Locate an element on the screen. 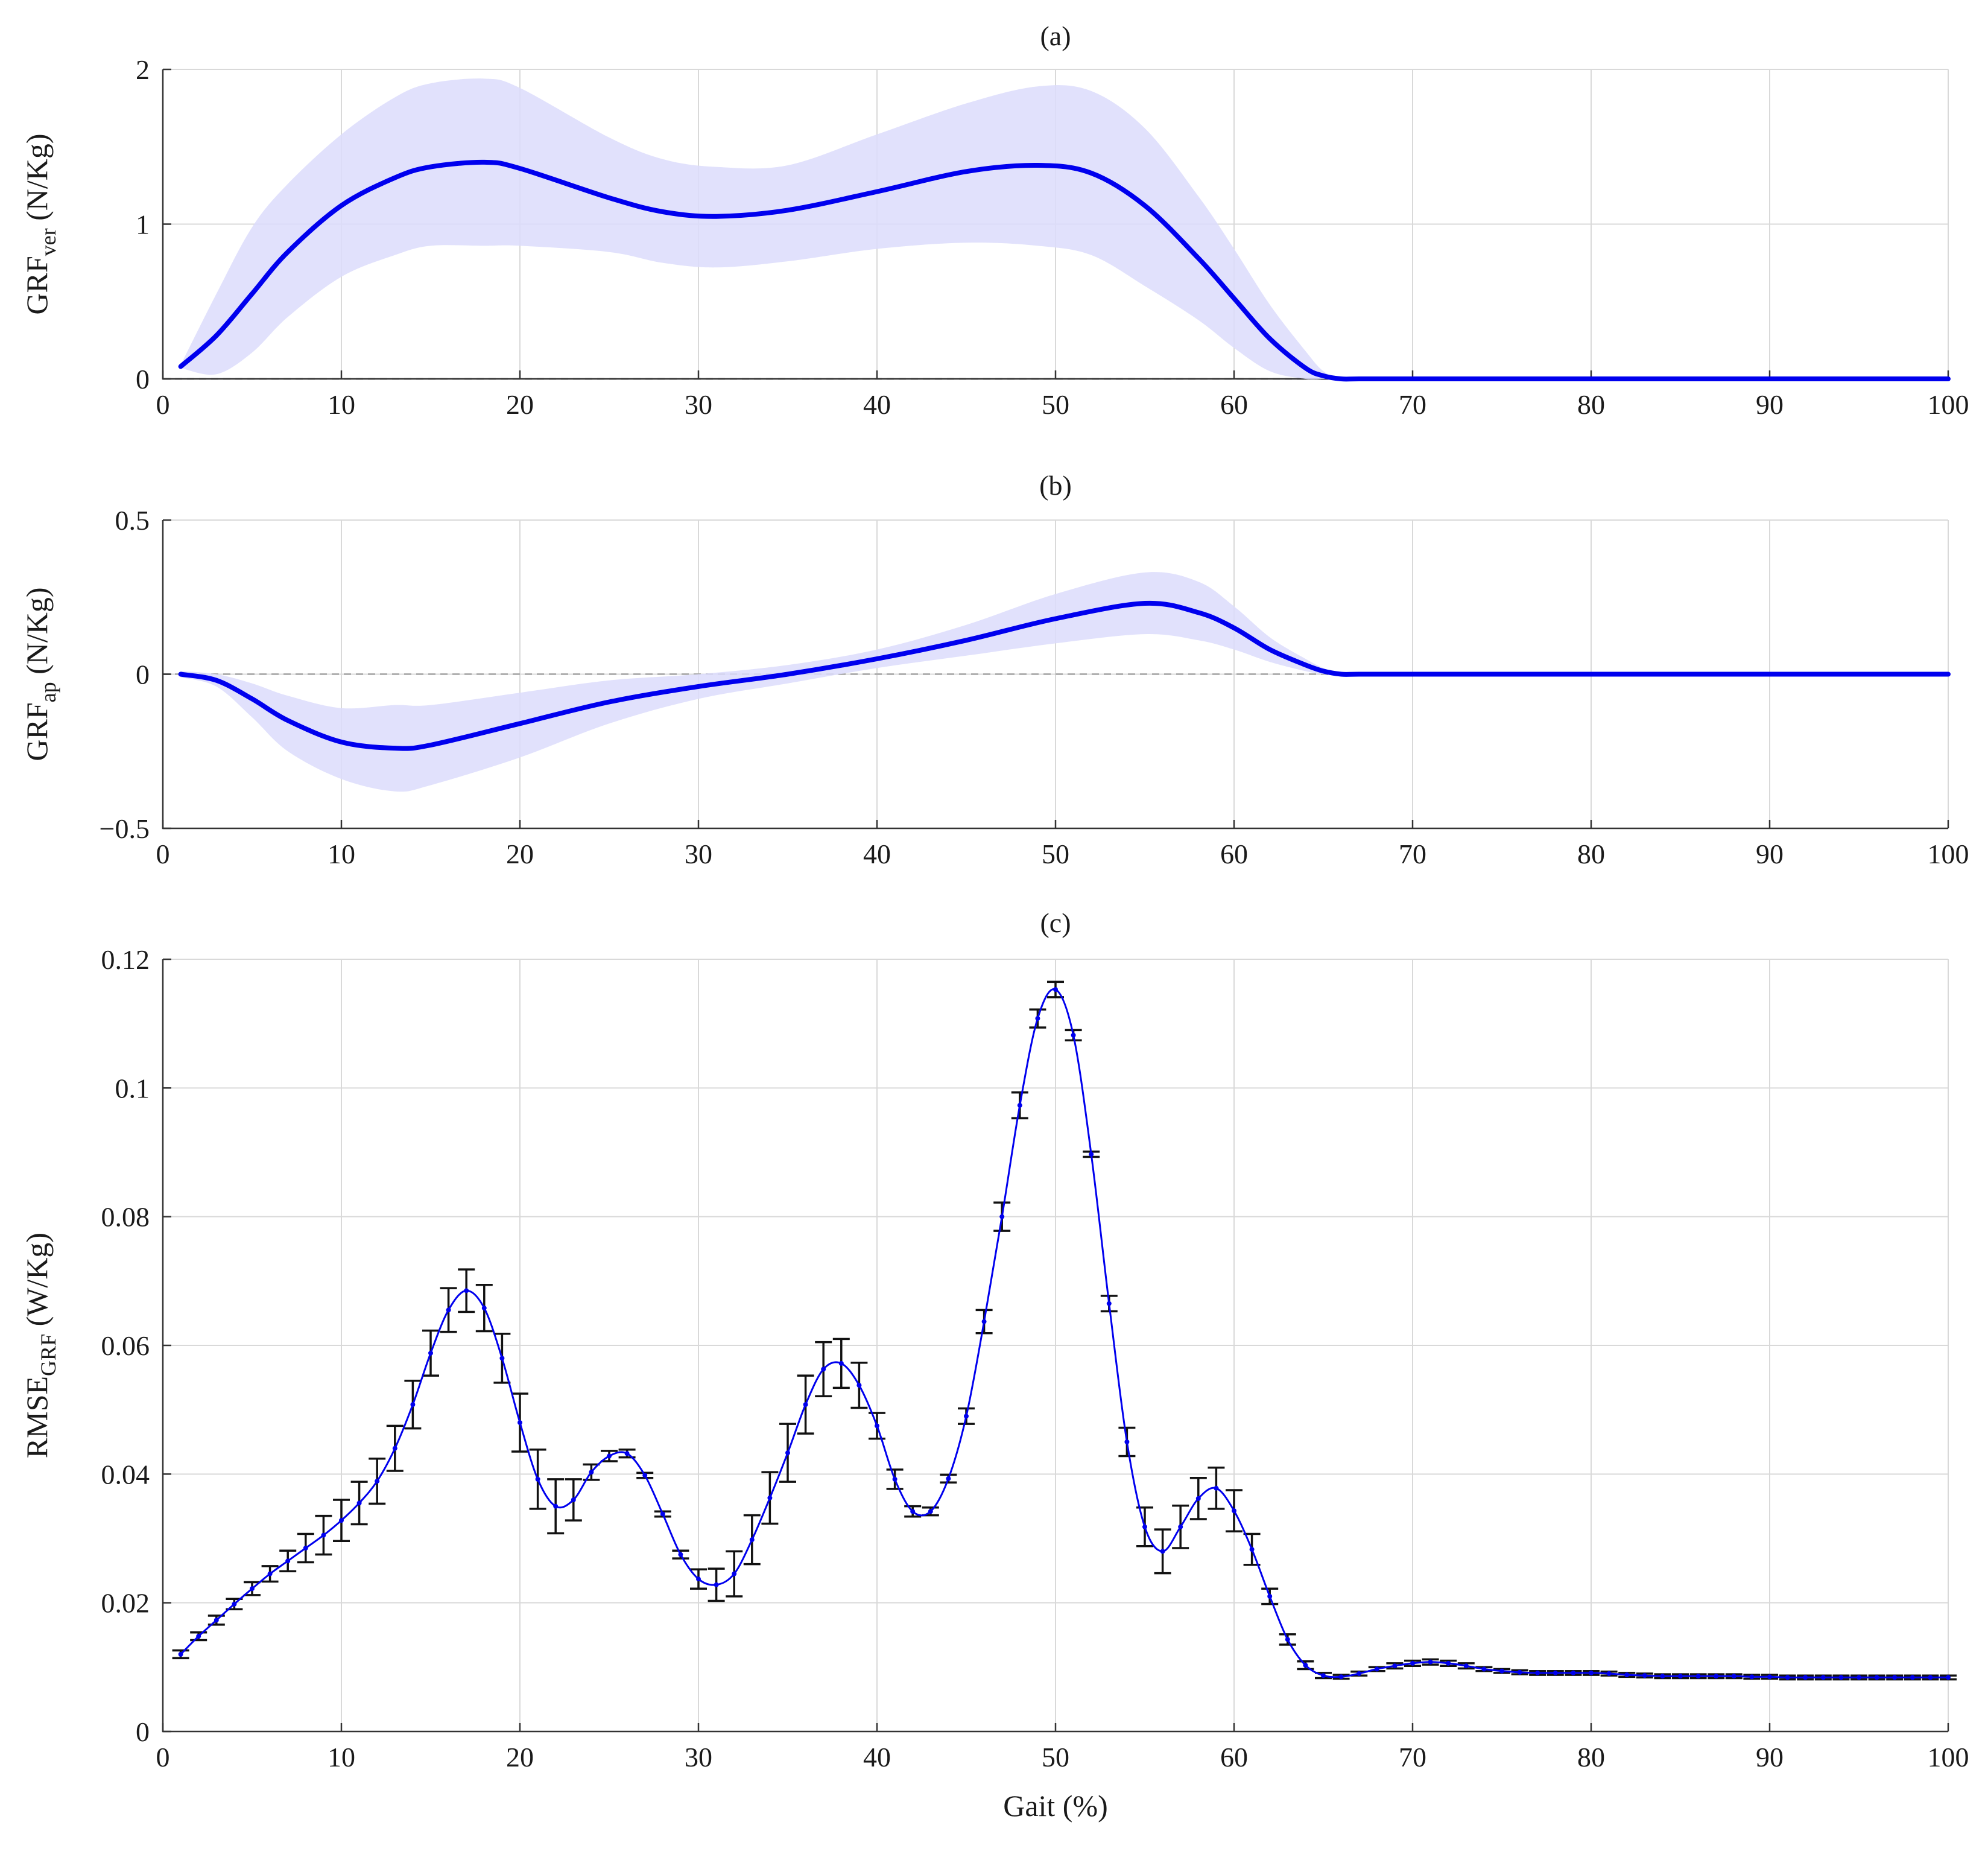 The height and width of the screenshot is (1860, 1988). y-axis-label-main: RMSE is located at coordinates (37, 1417).